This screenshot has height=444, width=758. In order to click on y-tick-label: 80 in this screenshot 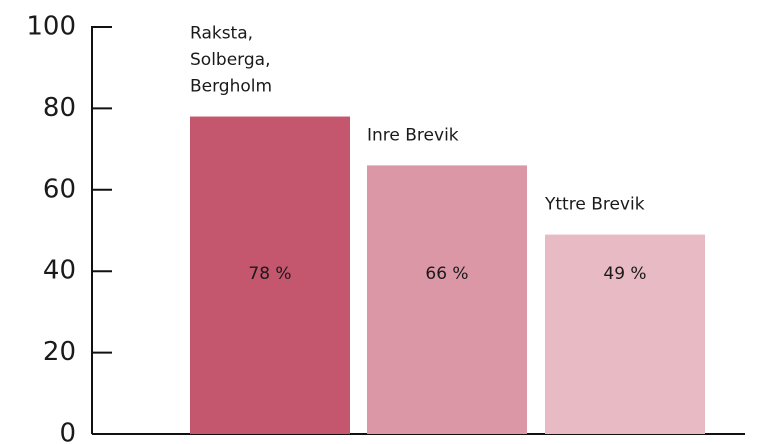, I will do `click(59, 108)`.